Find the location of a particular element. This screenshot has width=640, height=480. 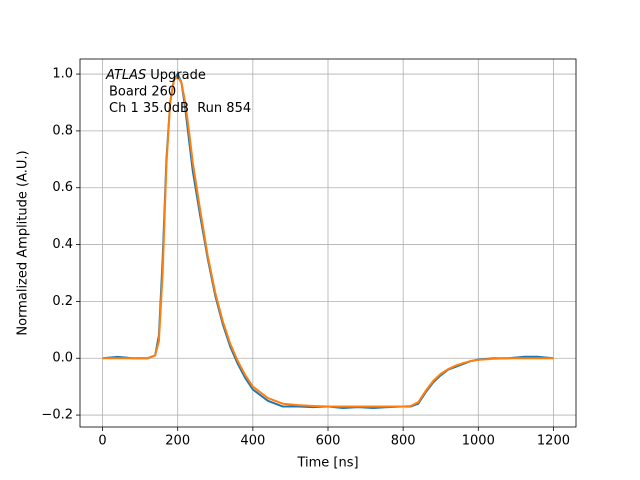

x-tick-label: 200 is located at coordinates (177, 441).